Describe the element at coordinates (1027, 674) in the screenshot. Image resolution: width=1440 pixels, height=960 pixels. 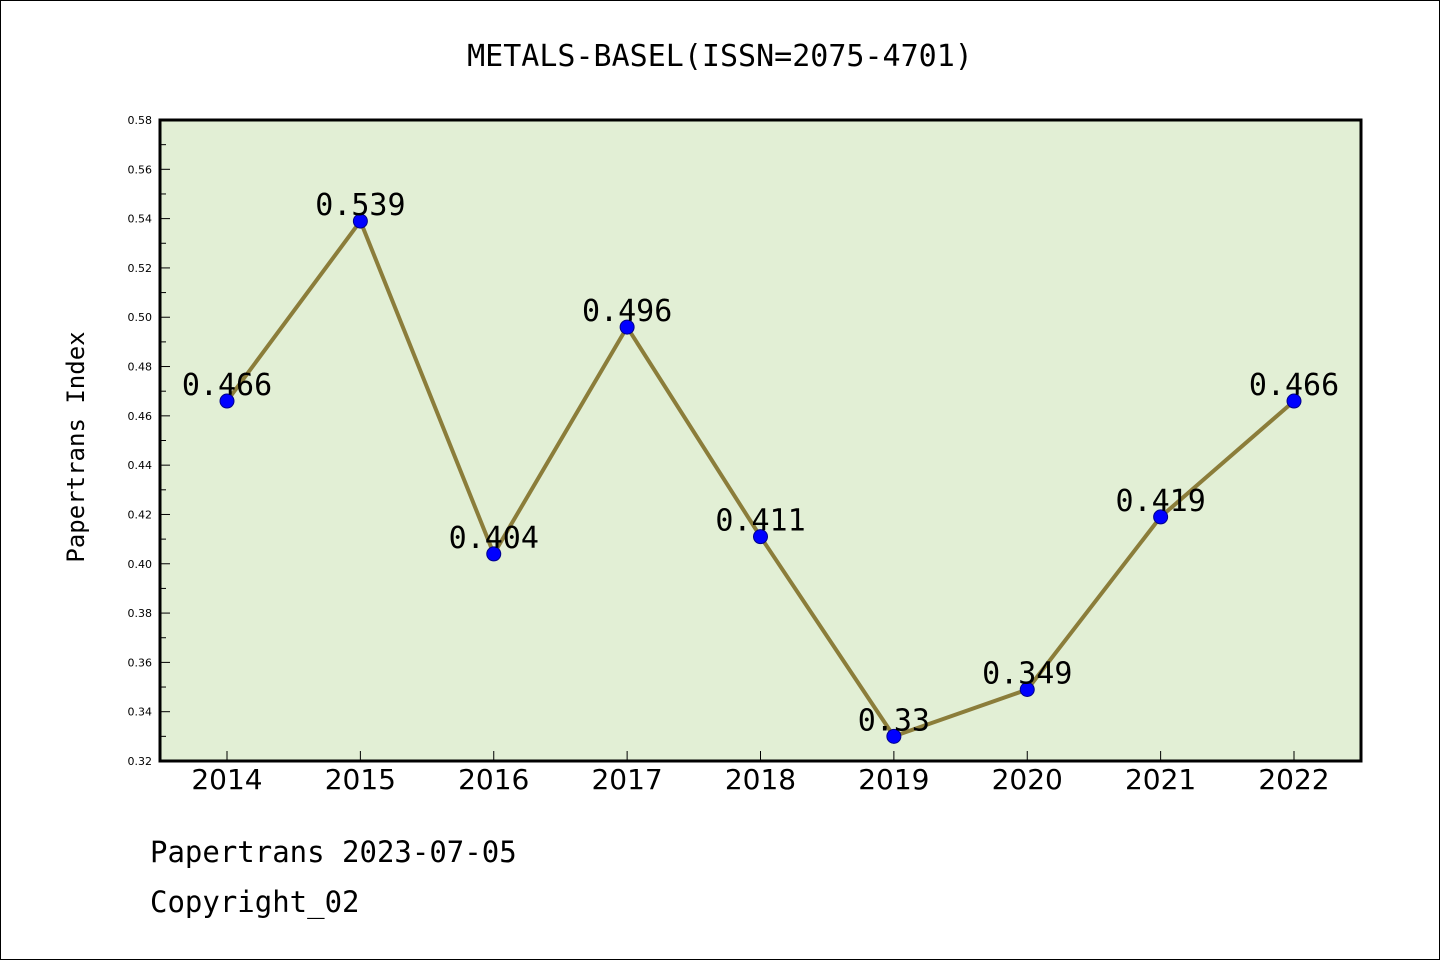
I see `data-label: 0.349` at that location.